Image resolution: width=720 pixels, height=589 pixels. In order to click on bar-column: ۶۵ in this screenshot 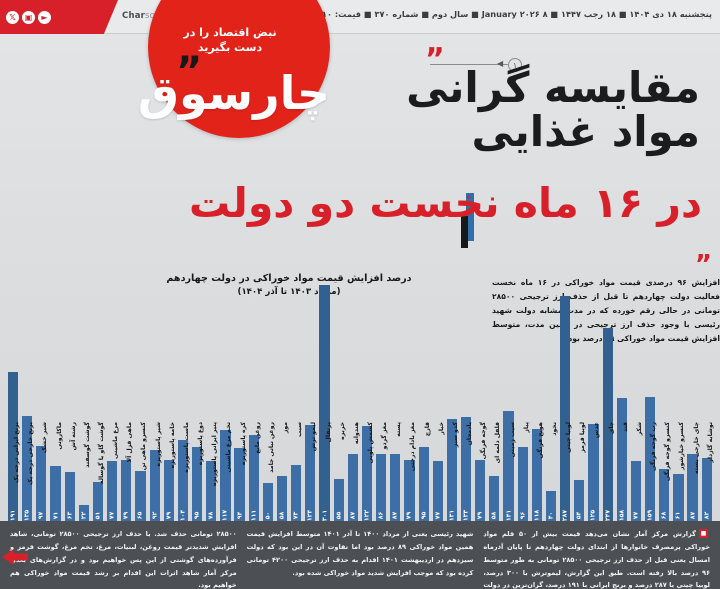, I will do `click(140, 402)`.